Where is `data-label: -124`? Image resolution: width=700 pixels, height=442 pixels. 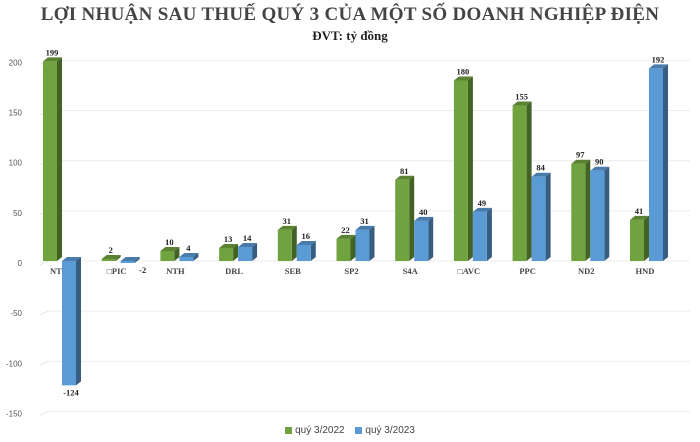 data-label: -124 is located at coordinates (71, 392).